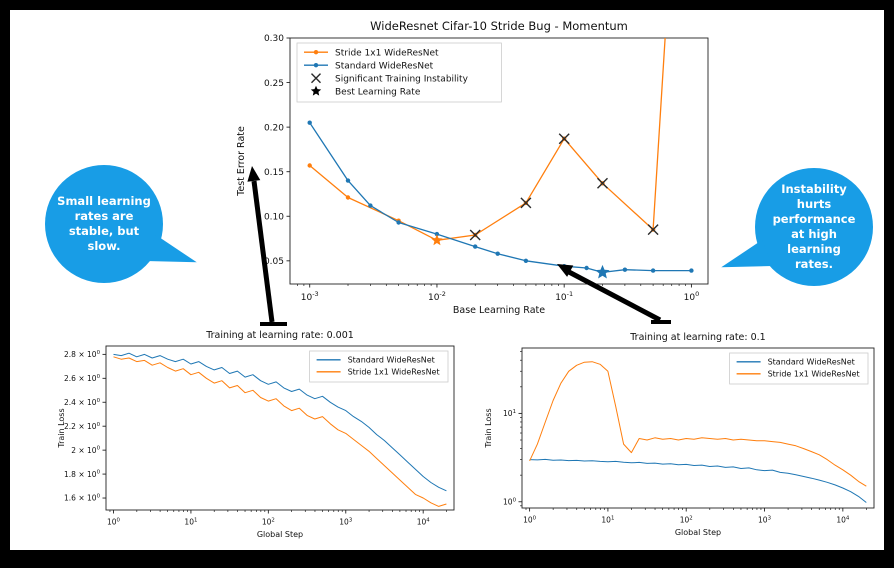 This screenshot has height=568, width=894. I want to click on svg-text: 2.6 × 100, so click(82, 378).